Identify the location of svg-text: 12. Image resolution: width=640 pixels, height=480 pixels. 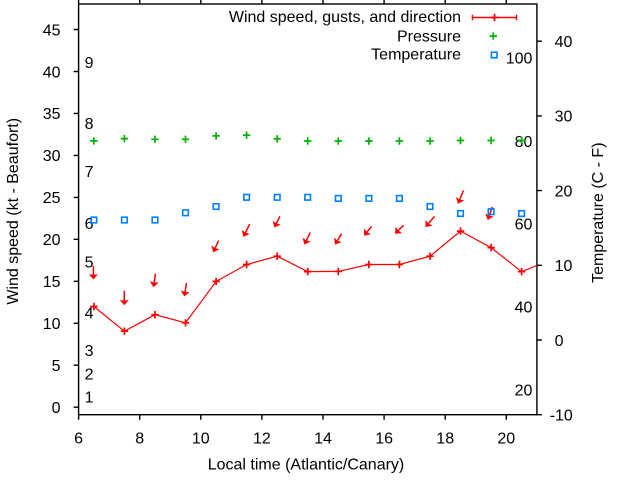
(262, 438).